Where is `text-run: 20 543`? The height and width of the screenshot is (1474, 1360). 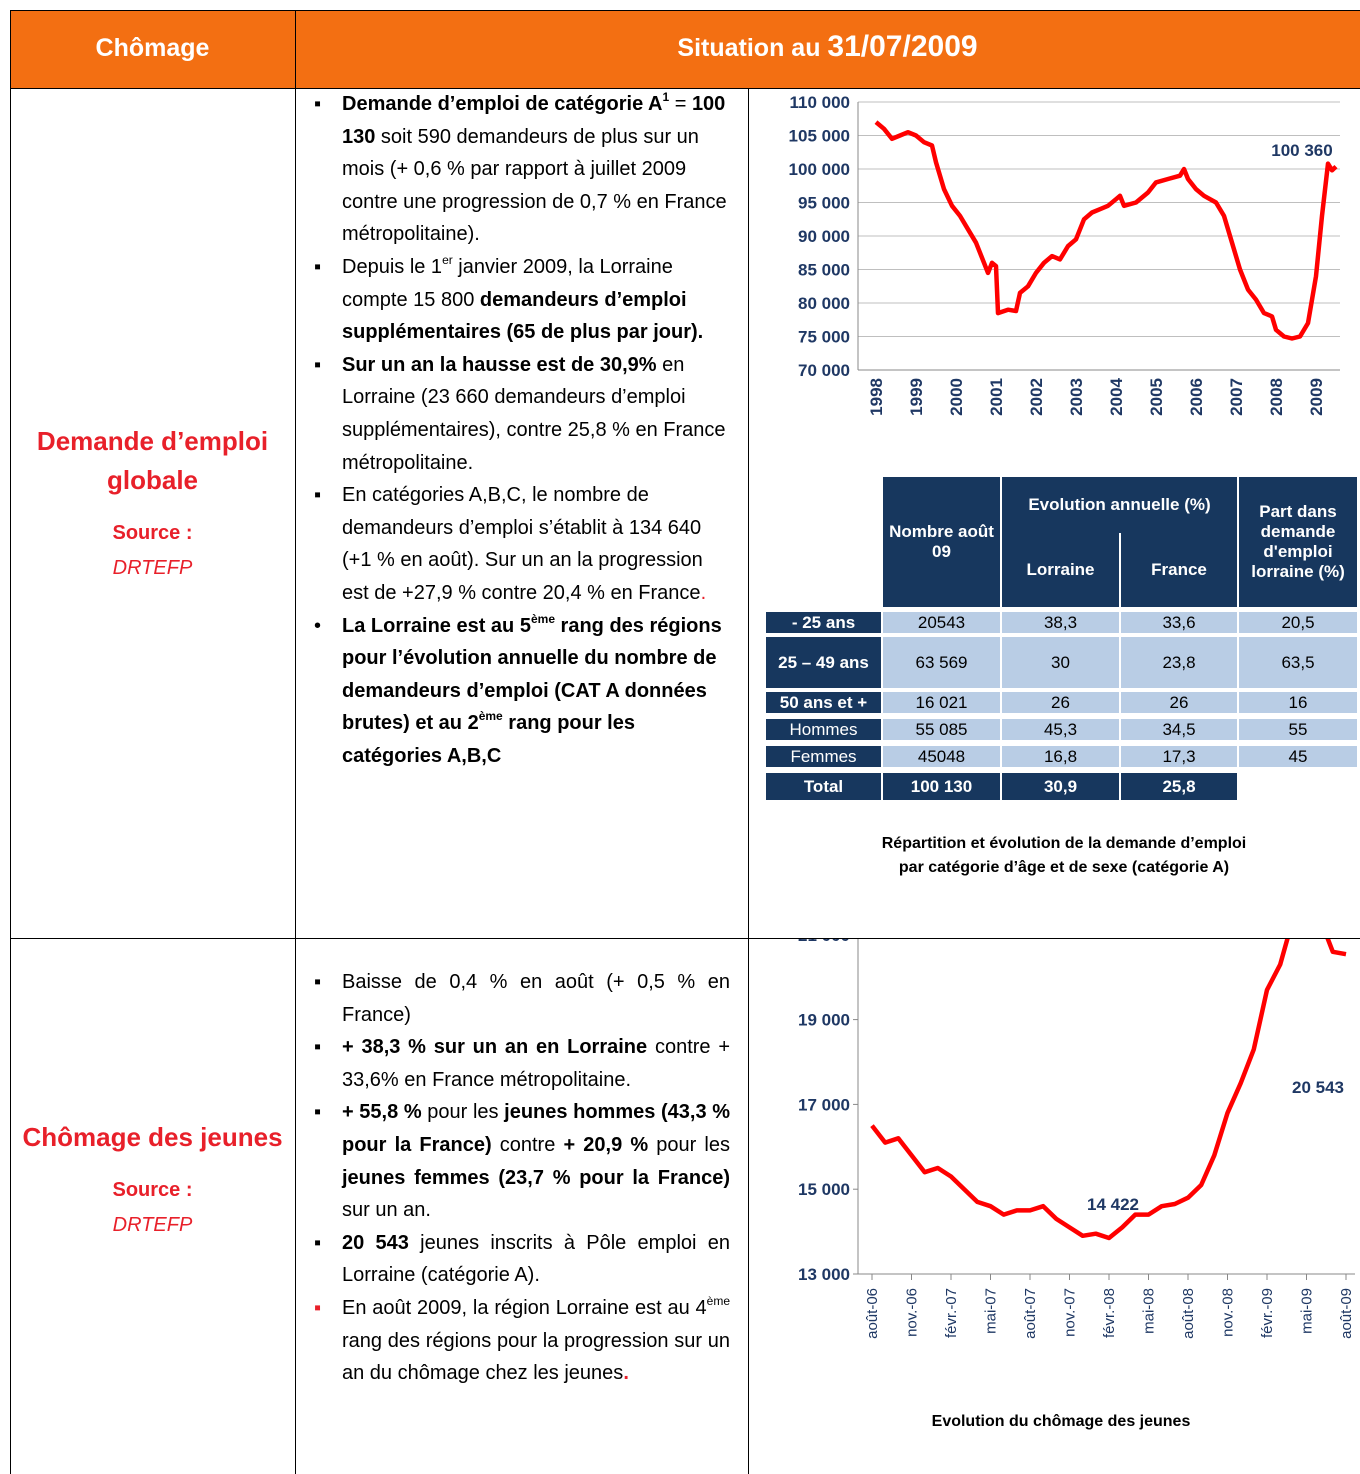 text-run: 20 543 is located at coordinates (375, 1242).